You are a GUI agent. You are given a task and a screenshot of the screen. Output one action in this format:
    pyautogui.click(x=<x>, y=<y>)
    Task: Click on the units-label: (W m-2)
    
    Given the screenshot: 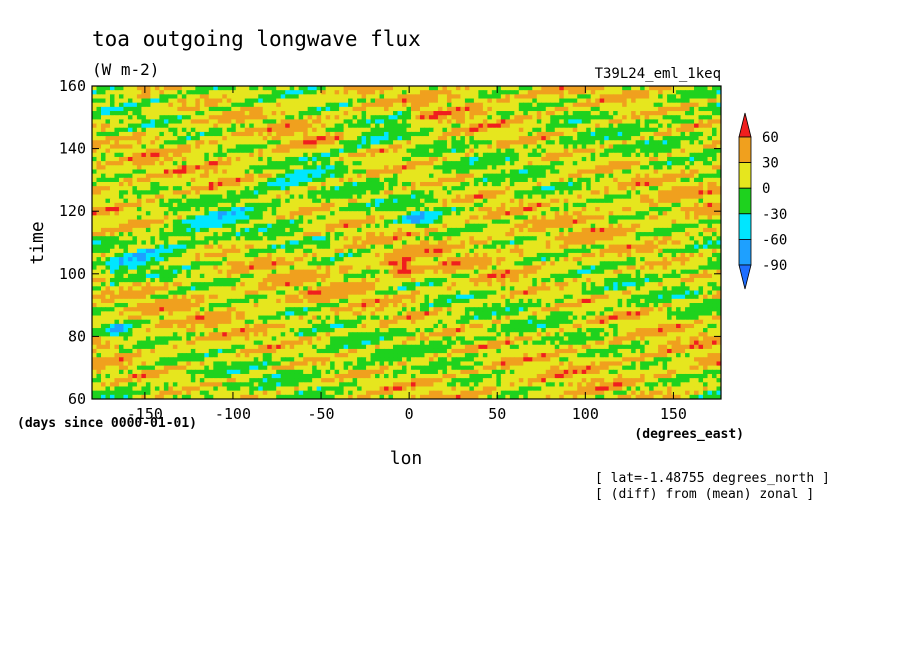 What is the action you would take?
    pyautogui.click(x=125, y=69)
    